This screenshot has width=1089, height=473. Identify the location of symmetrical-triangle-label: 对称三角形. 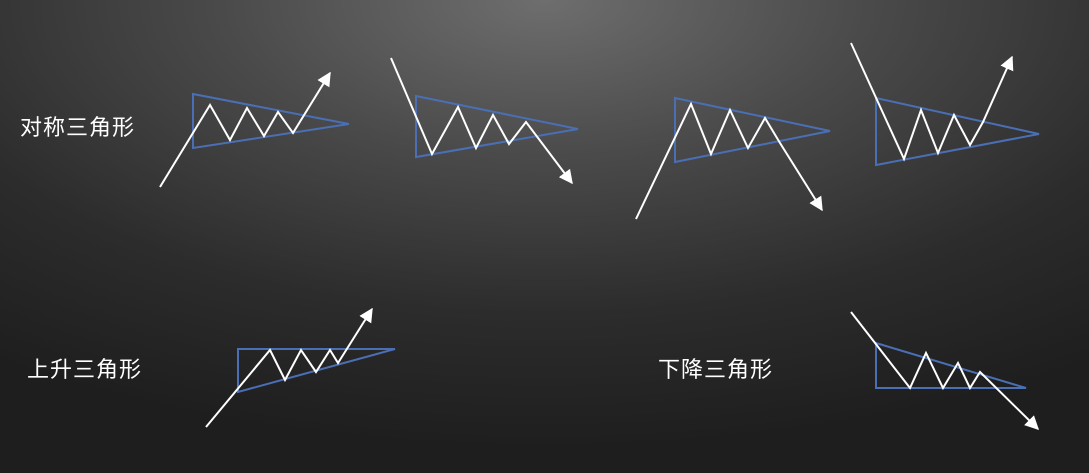
(78, 128).